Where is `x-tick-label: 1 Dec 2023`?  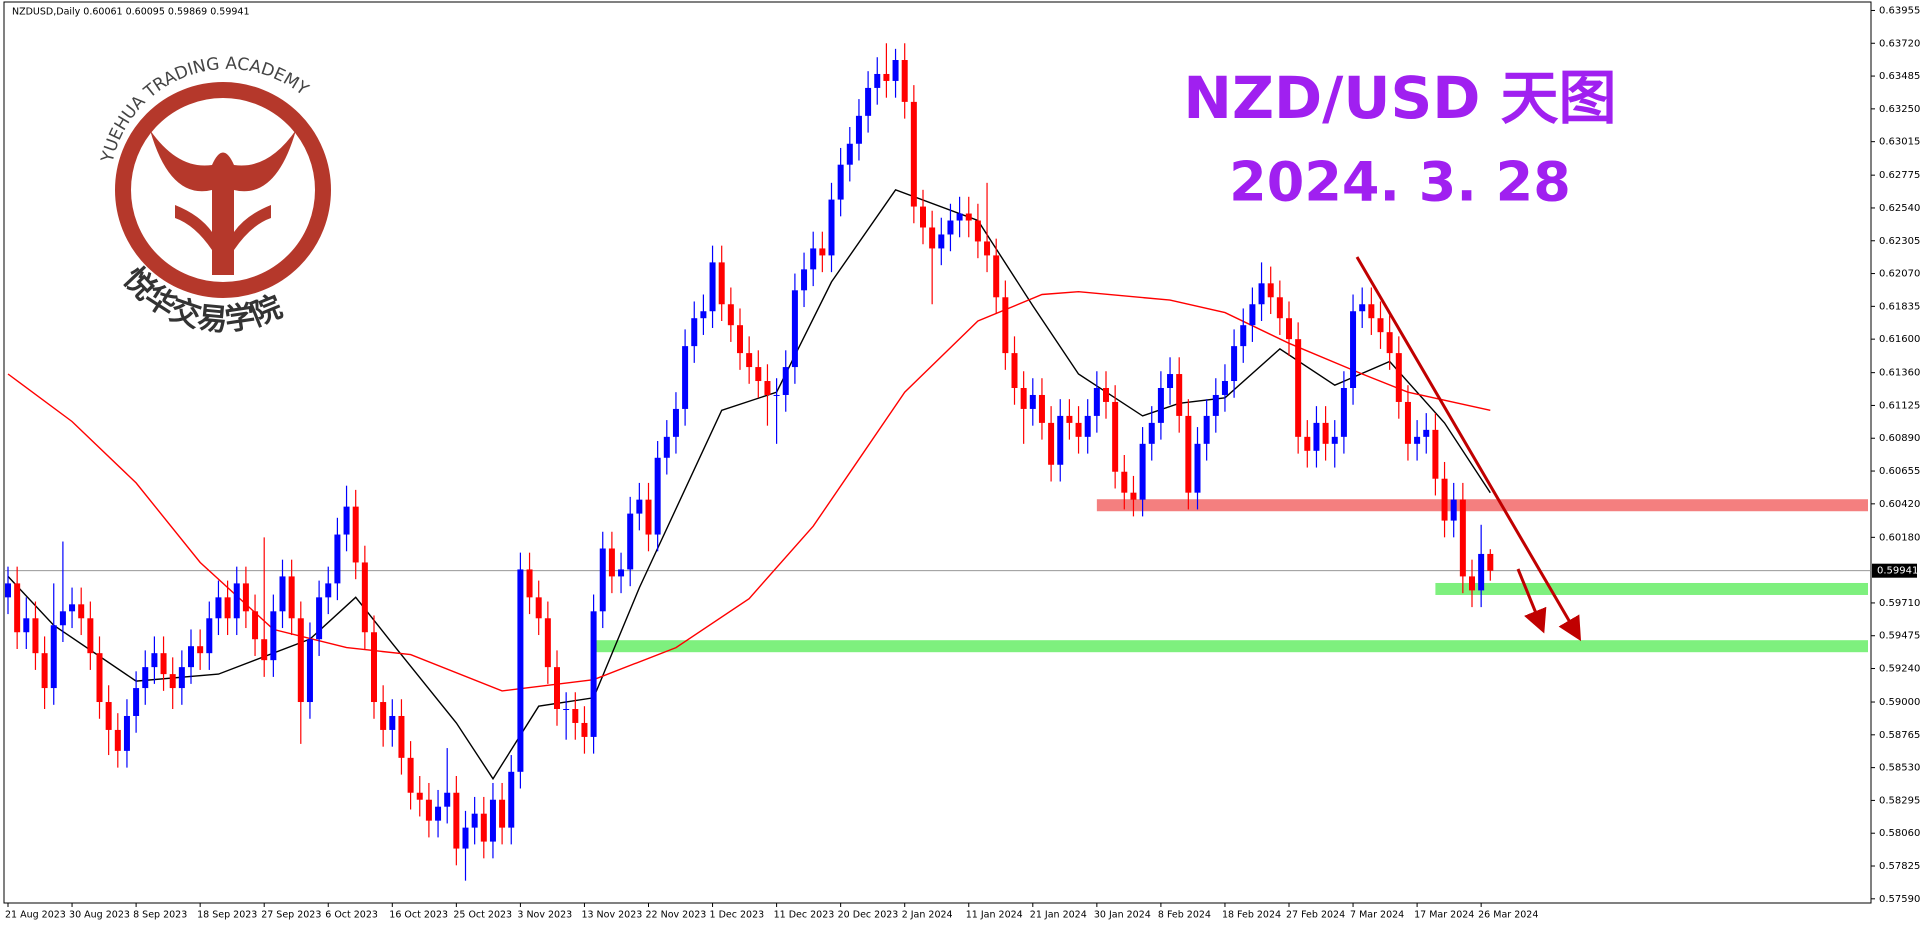 x-tick-label: 1 Dec 2023 is located at coordinates (737, 915).